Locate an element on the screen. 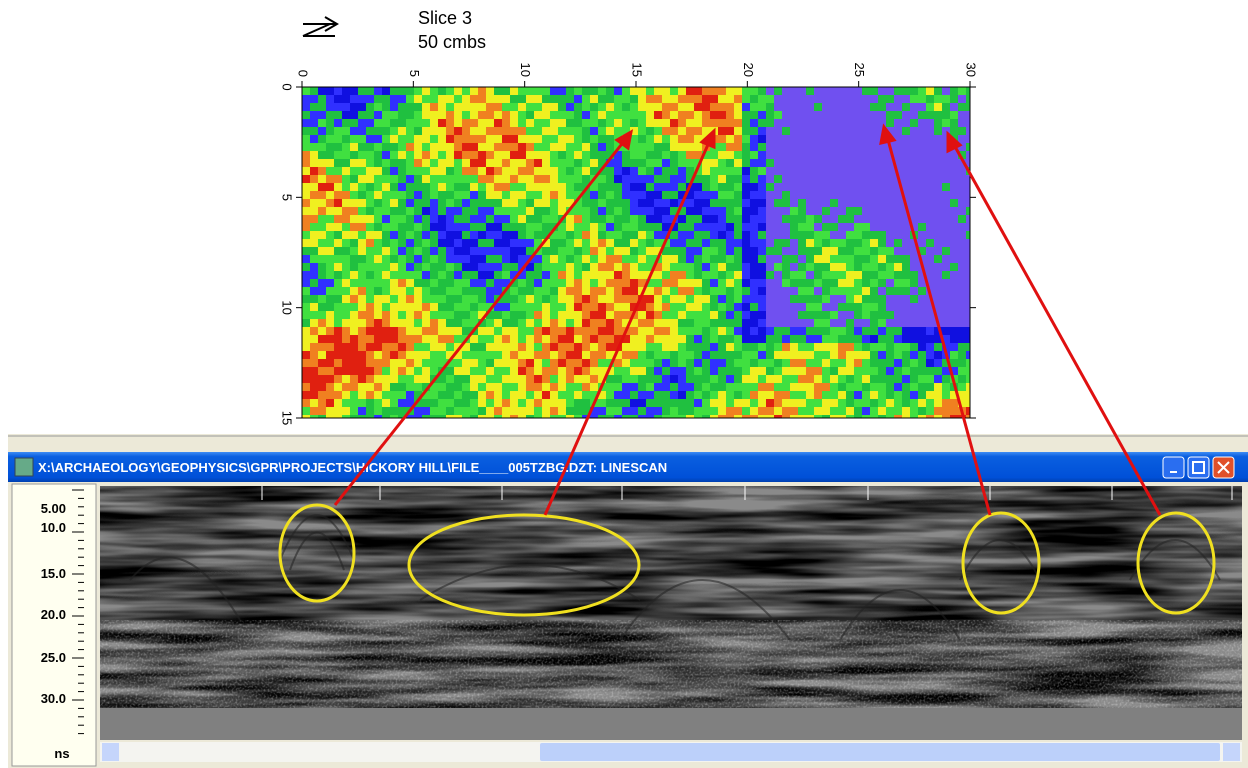  maximize-button is located at coordinates (1198, 467).